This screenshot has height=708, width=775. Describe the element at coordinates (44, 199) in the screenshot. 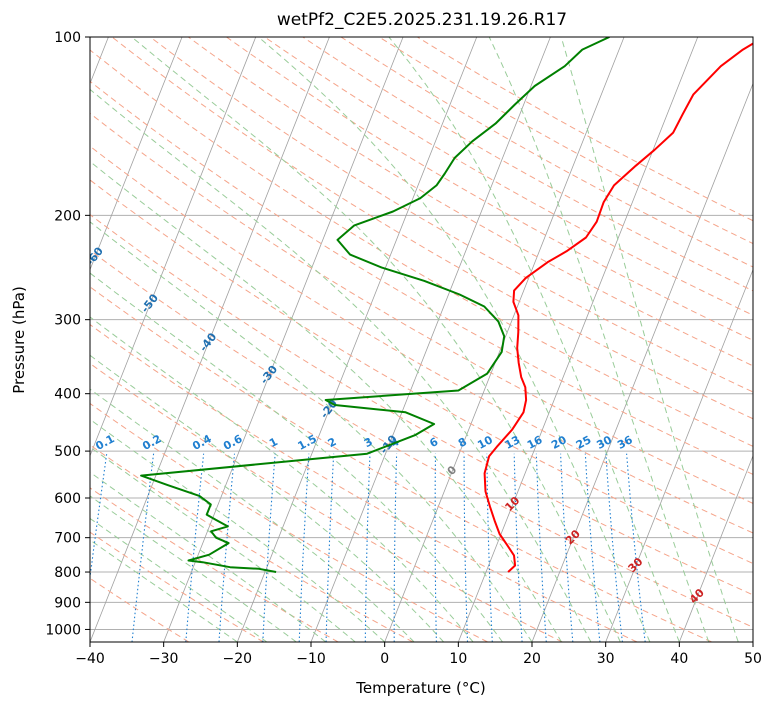

I see `isotherm-label: -70` at that location.